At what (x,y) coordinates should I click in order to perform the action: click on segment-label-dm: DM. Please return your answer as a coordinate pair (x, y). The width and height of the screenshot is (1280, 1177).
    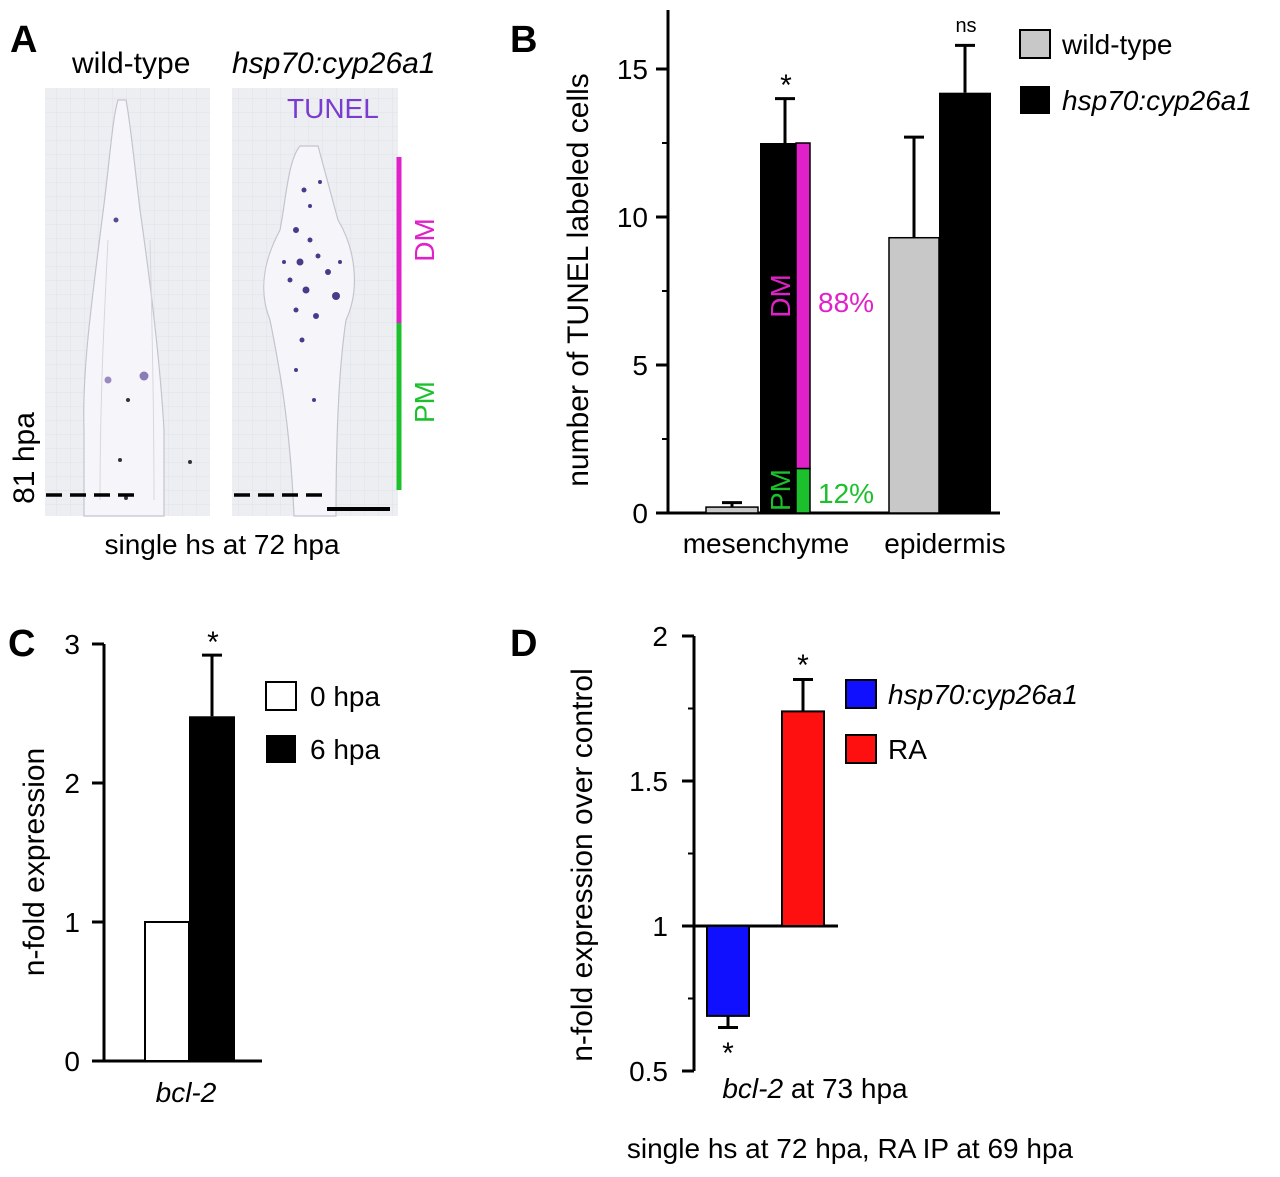
    Looking at the image, I should click on (780, 296).